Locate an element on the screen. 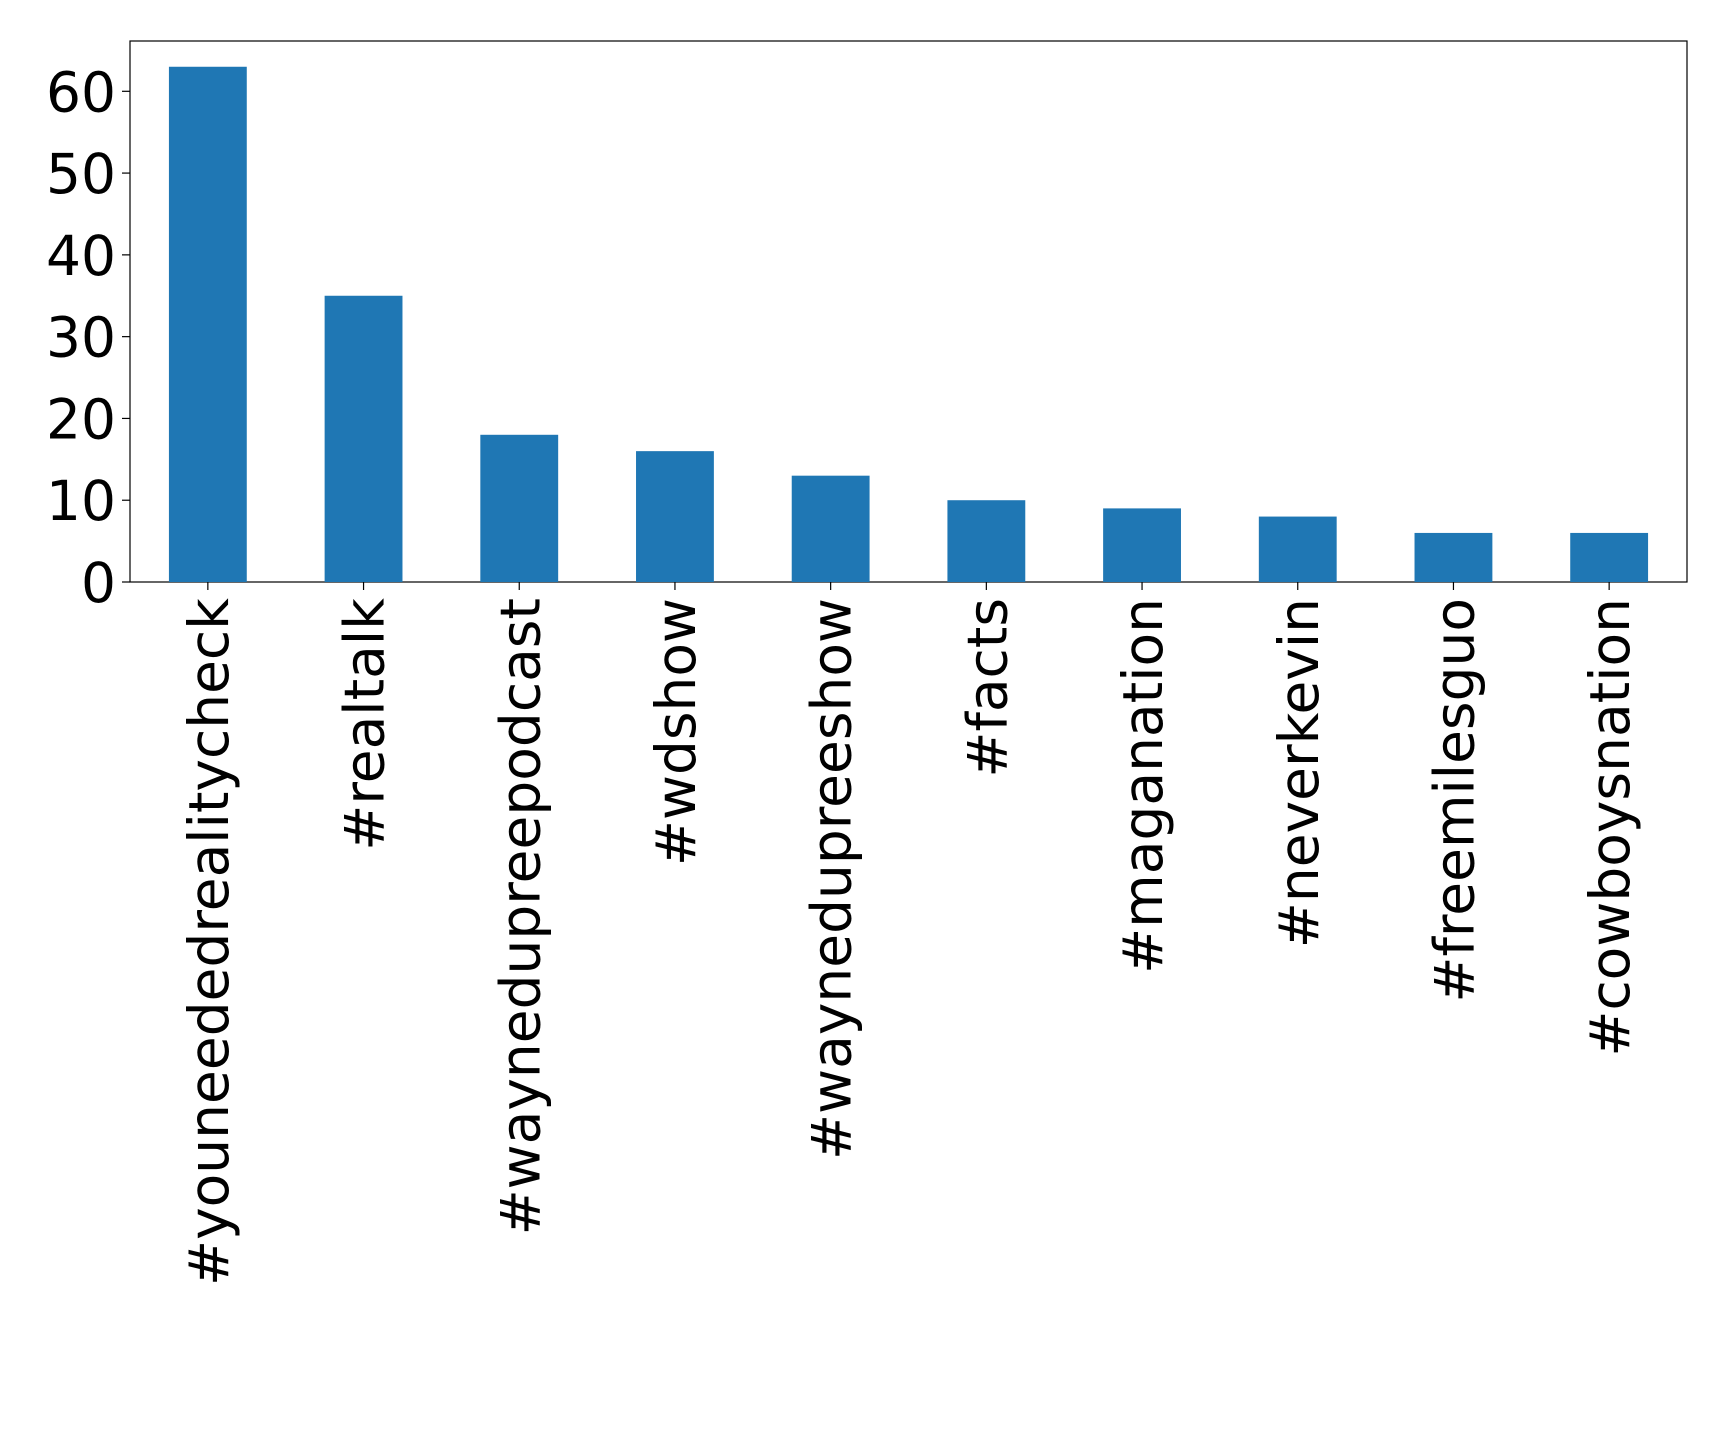 This screenshot has width=1719, height=1435. y-tick-label: 60 is located at coordinates (81, 92).